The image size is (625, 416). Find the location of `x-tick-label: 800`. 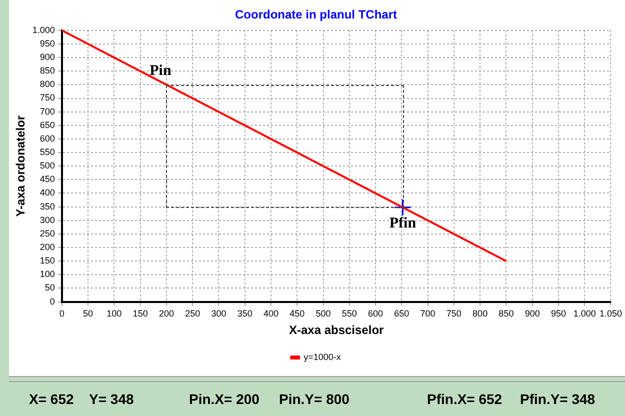

x-tick-label: 800 is located at coordinates (480, 313).